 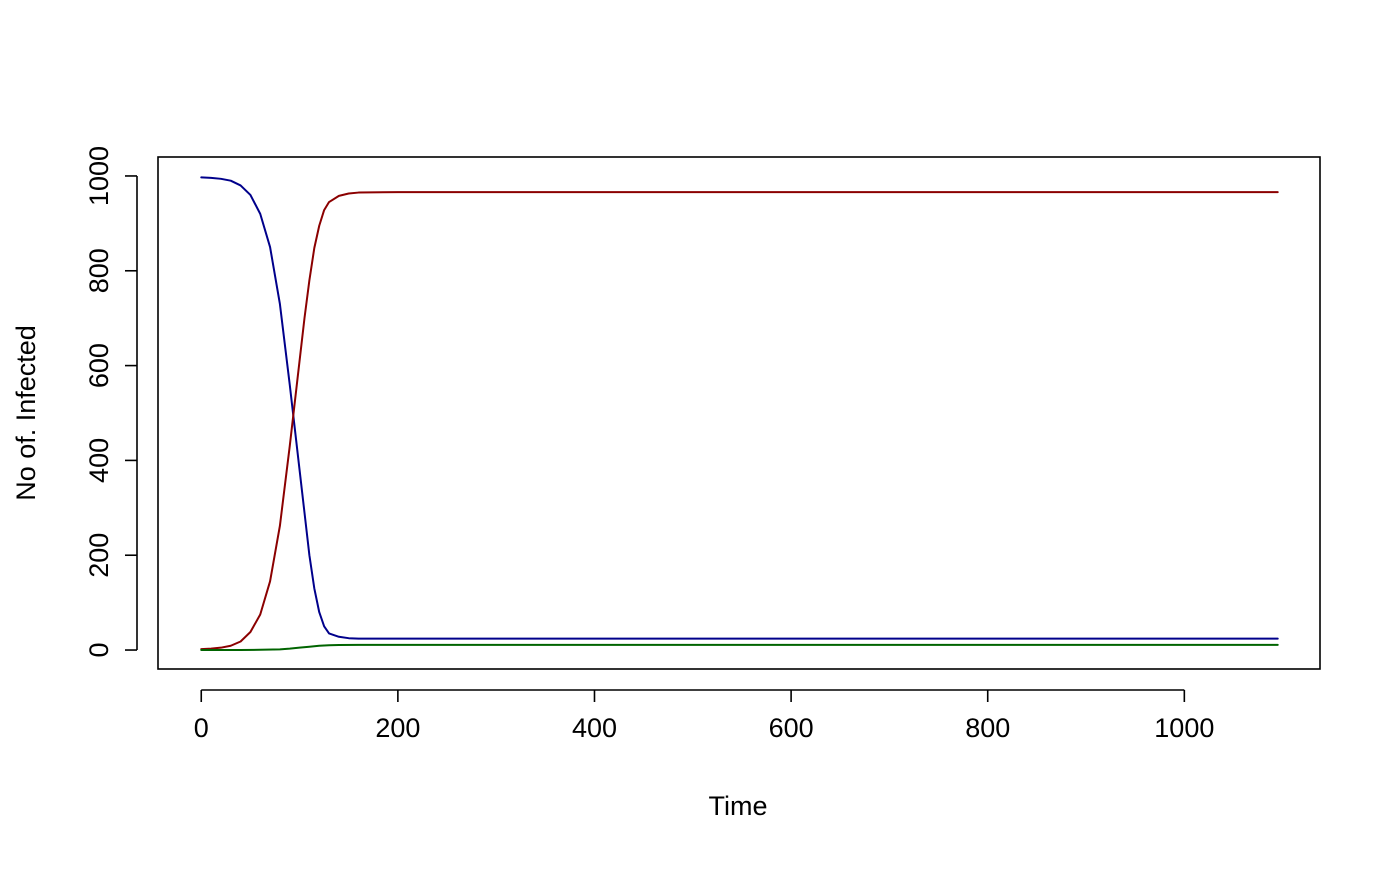 I want to click on y-tick-label: 400, so click(x=99, y=460).